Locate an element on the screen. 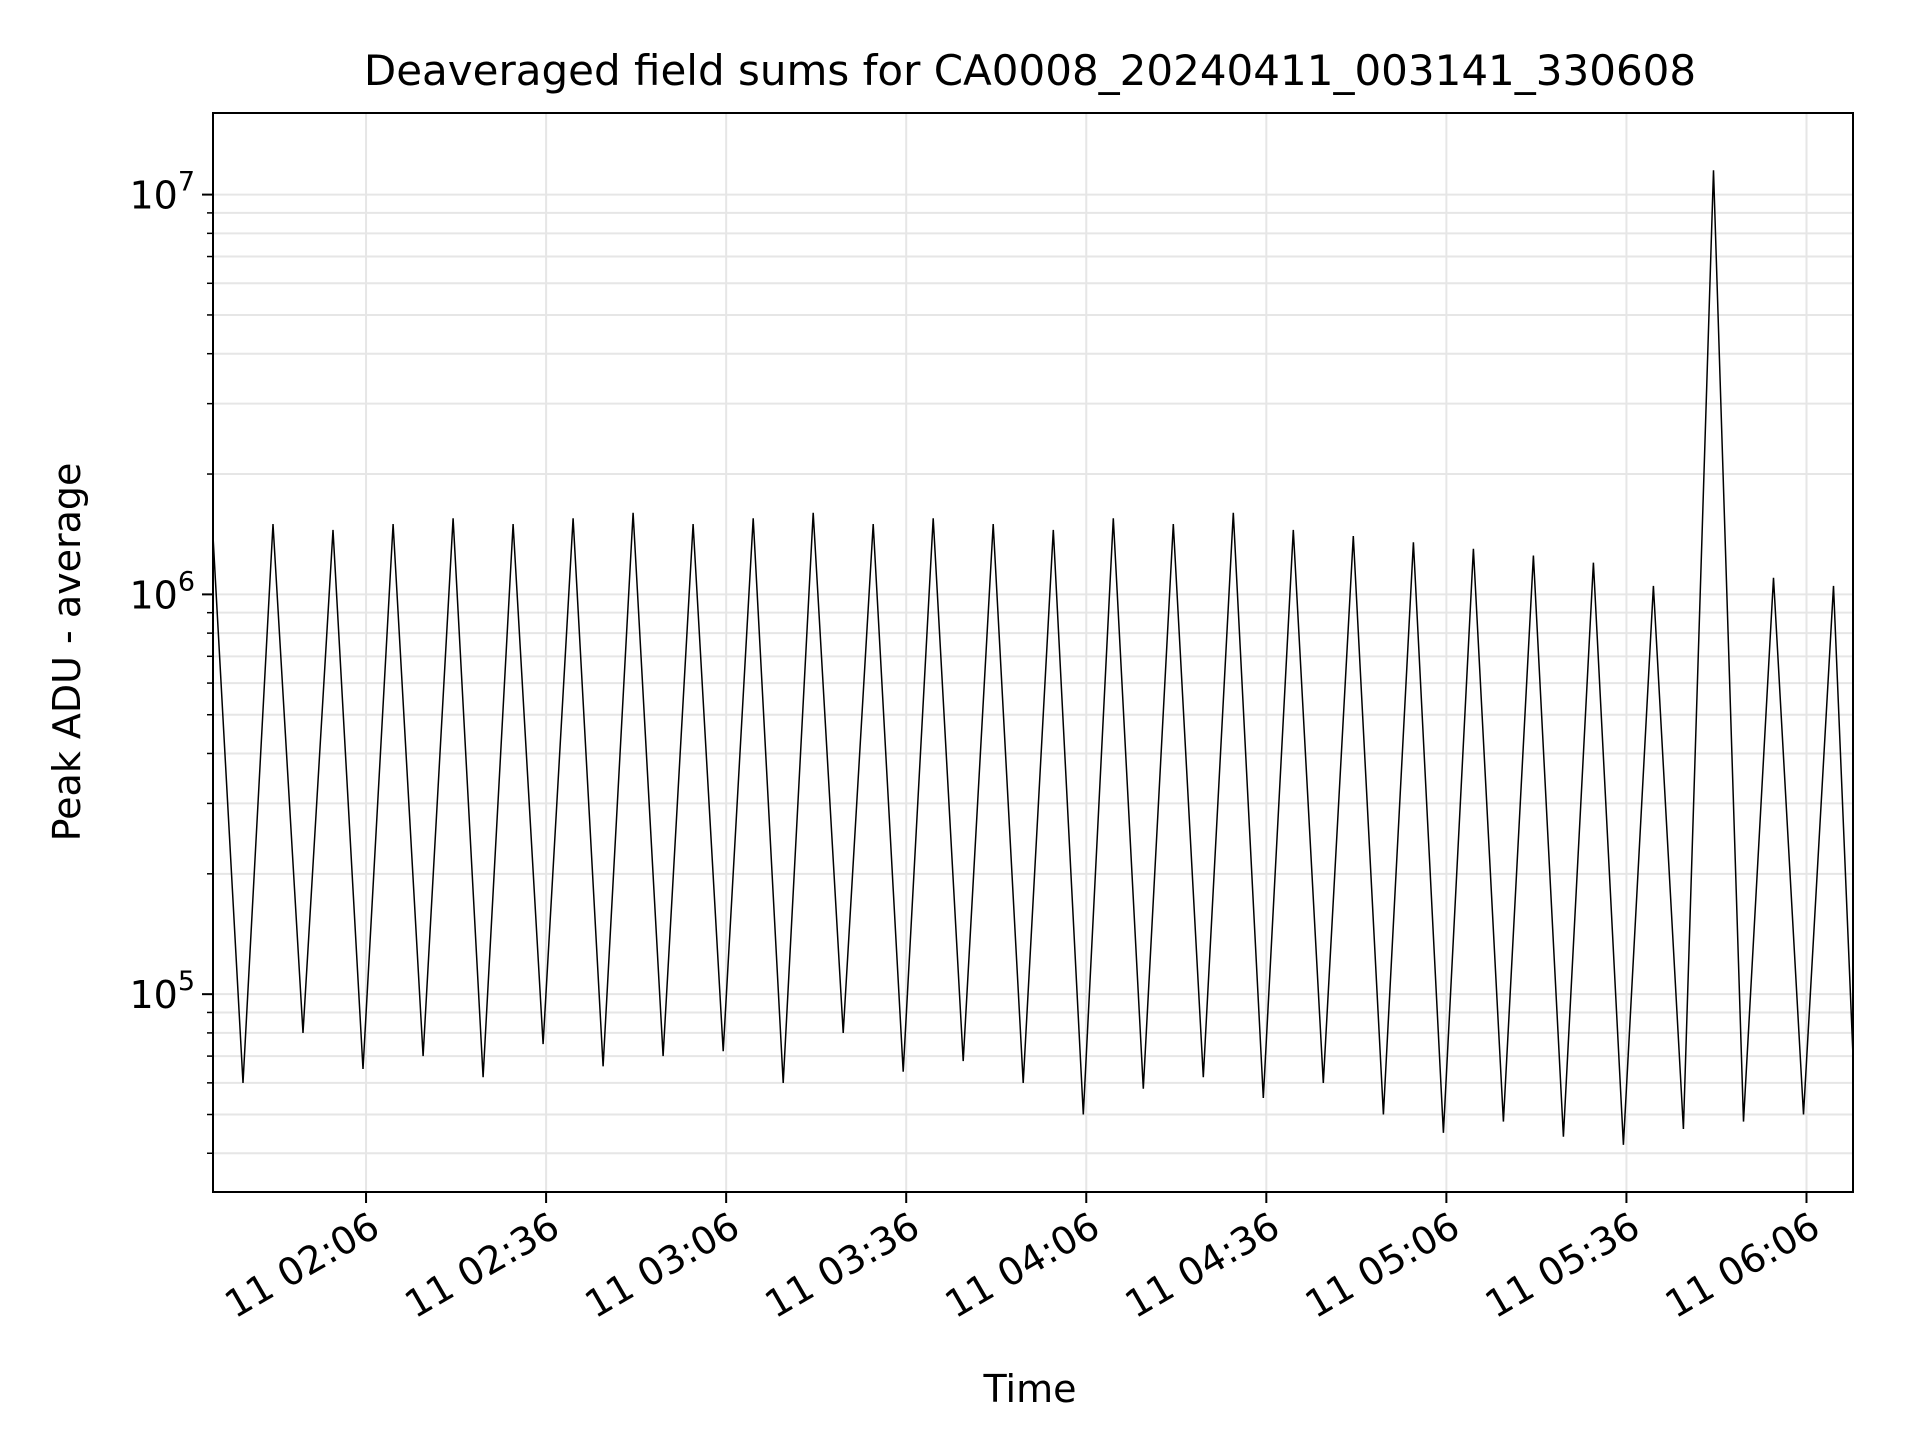 The width and height of the screenshot is (1920, 1440). y-tick-label: 10⁷ is located at coordinates (162, 192).